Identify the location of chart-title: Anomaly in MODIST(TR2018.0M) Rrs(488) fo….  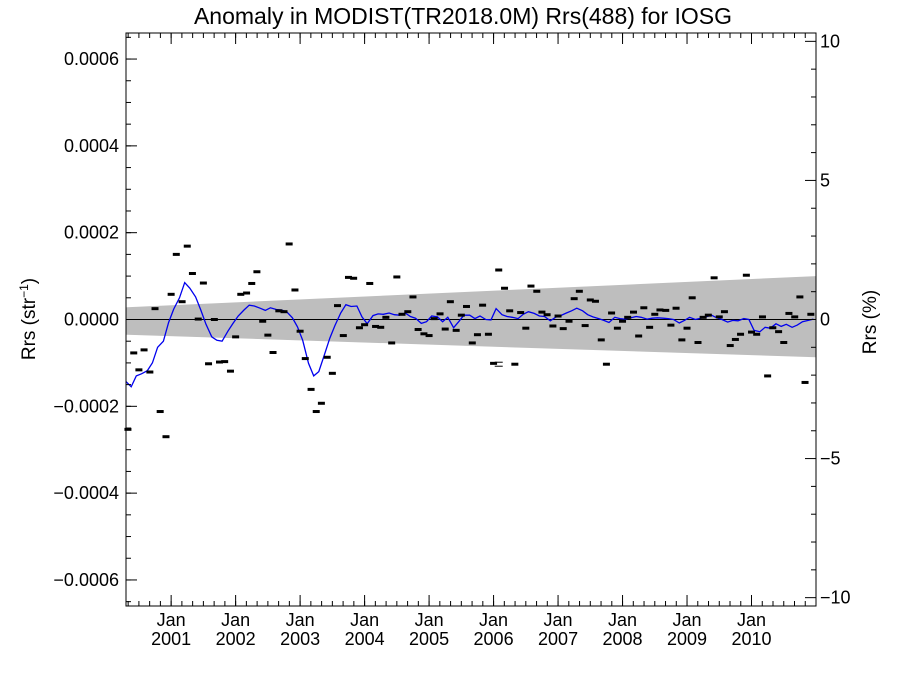
(463, 16).